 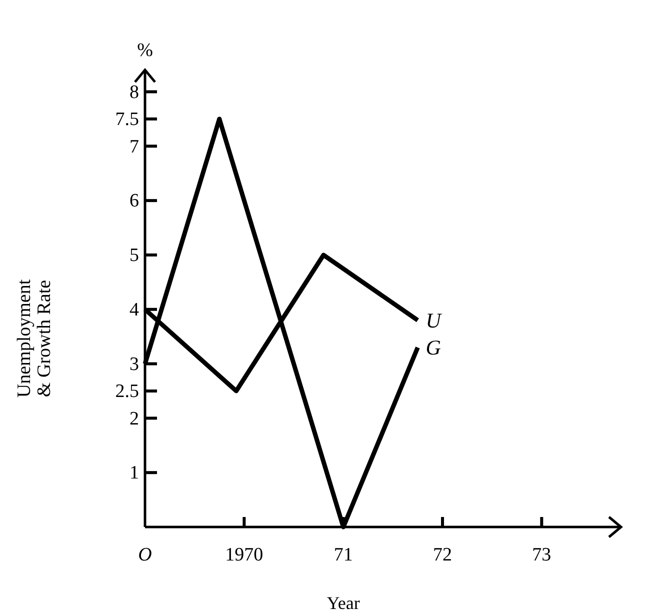 I want to click on y-tick-label: 7, so click(x=134, y=147).